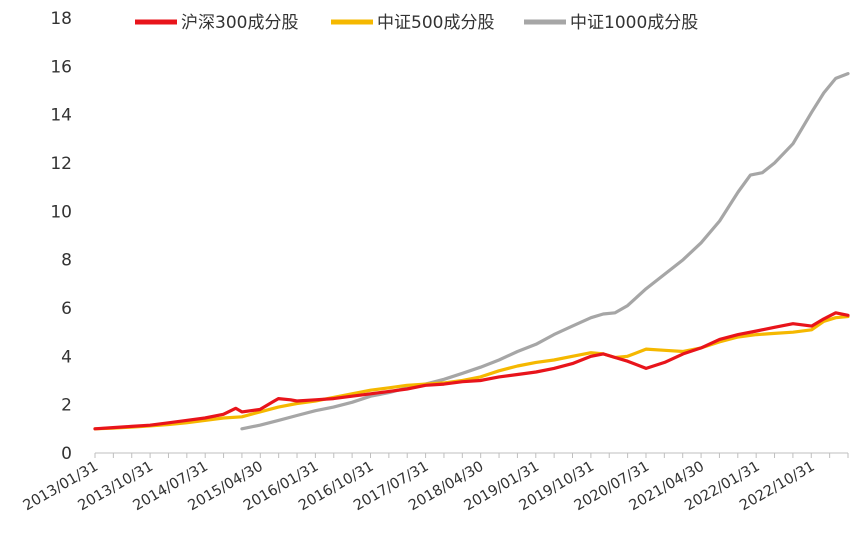 Image resolution: width=867 pixels, height=544 pixels. I want to click on y-tick-label: 12, so click(61, 164).